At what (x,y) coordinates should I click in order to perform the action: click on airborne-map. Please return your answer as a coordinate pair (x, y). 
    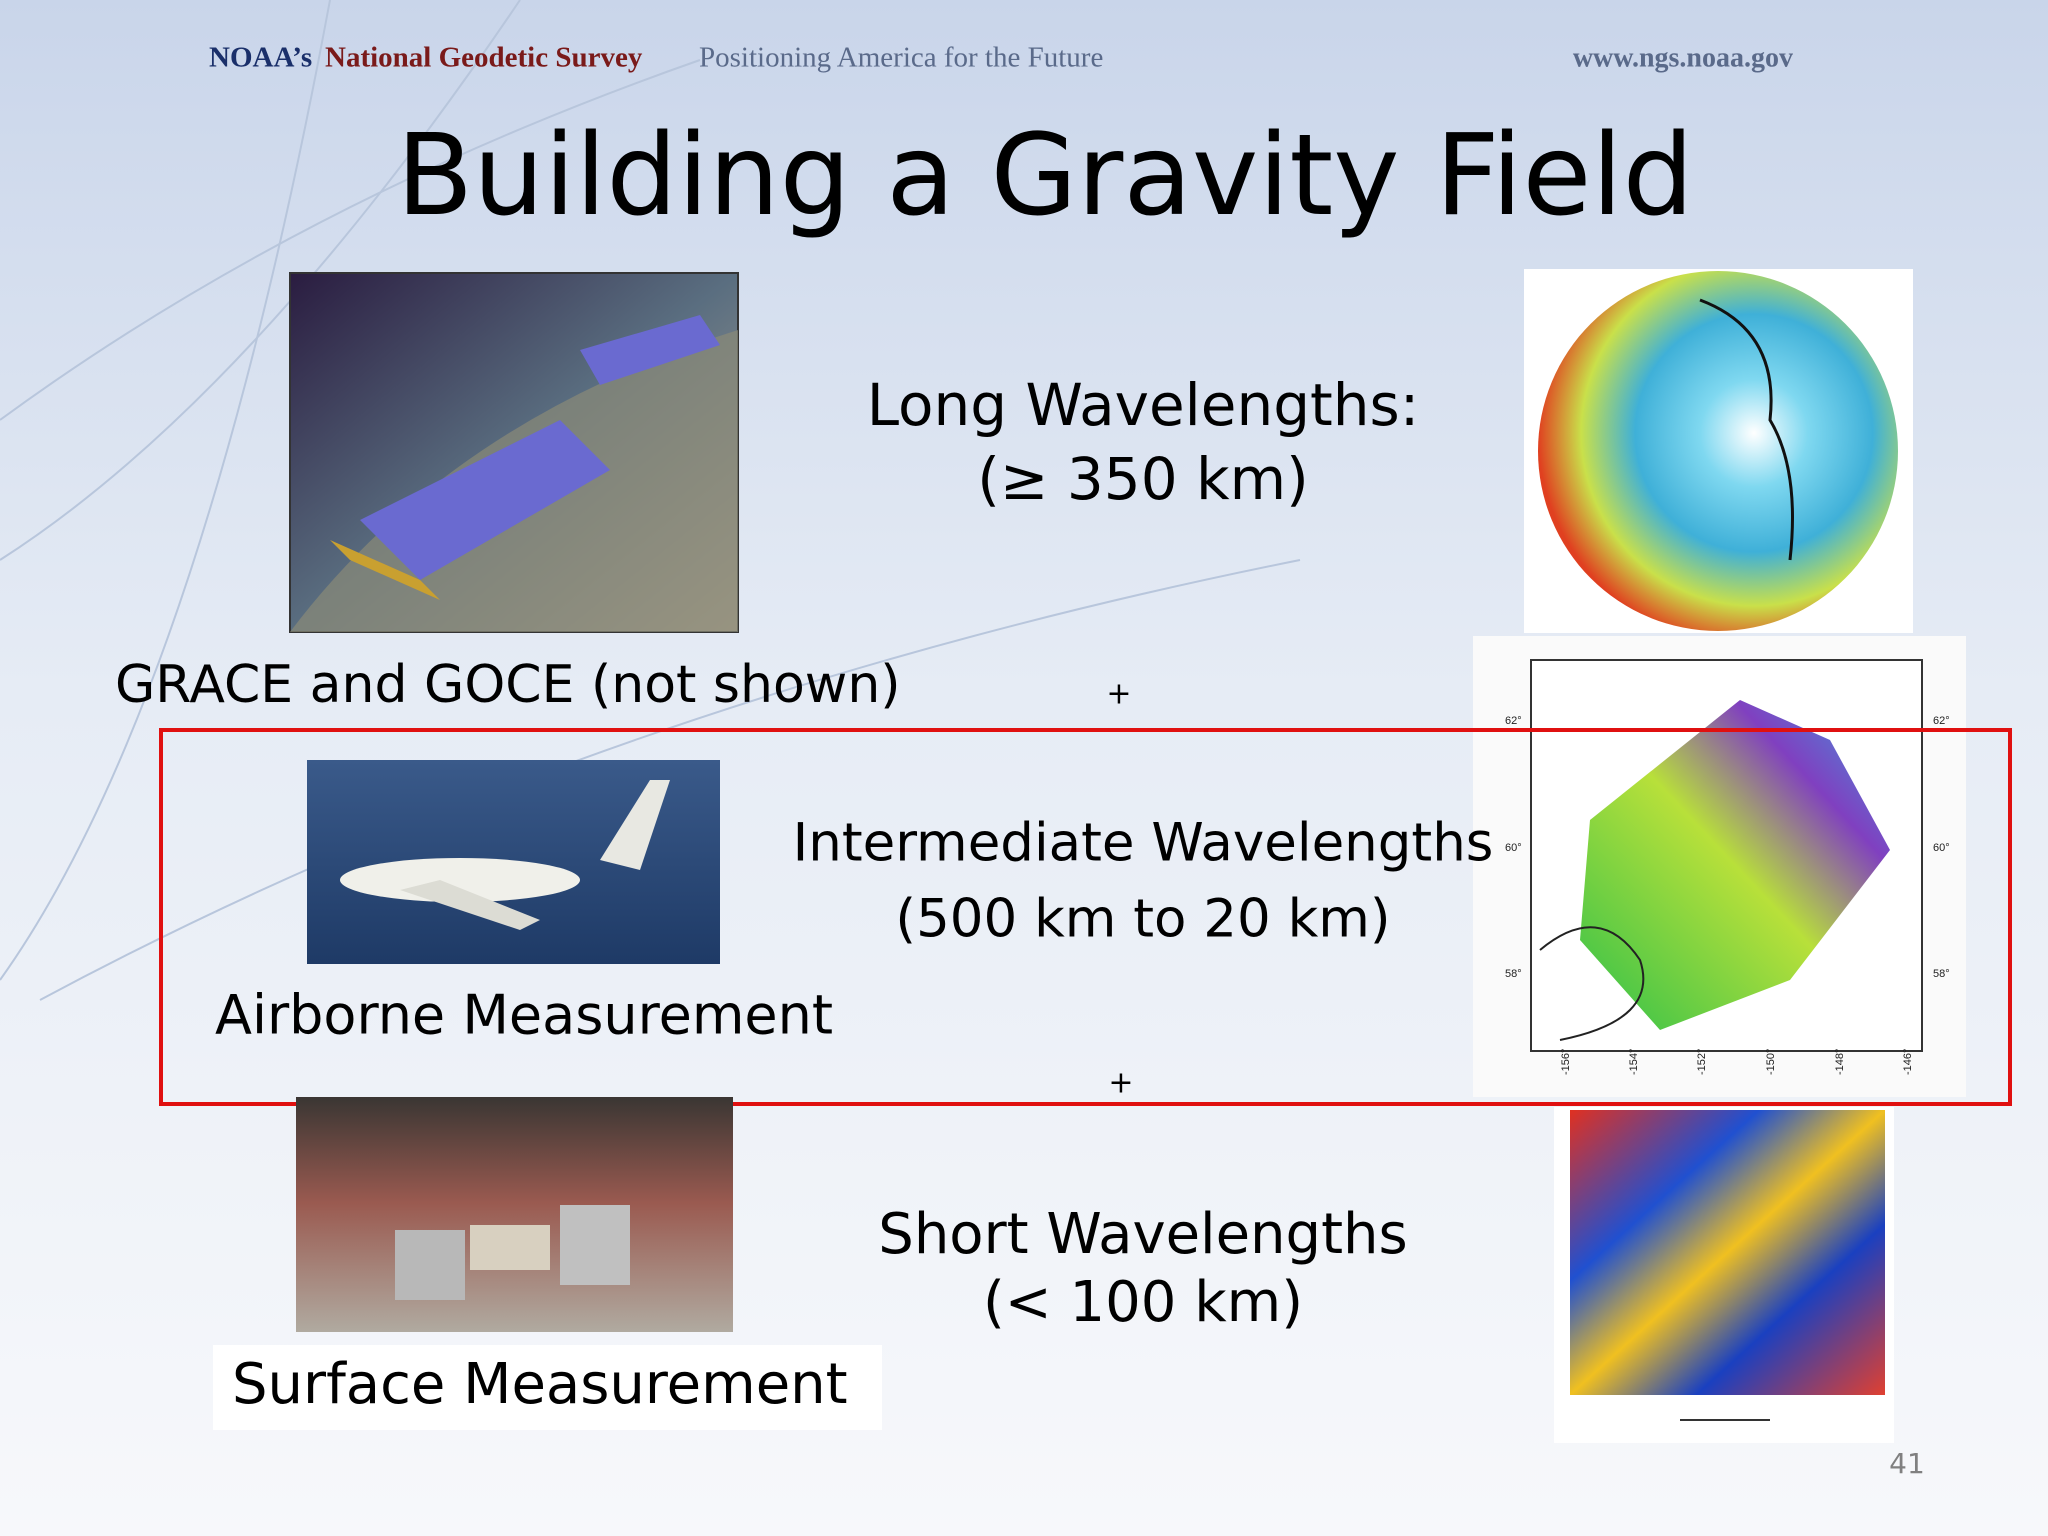
    Looking at the image, I should click on (1719, 866).